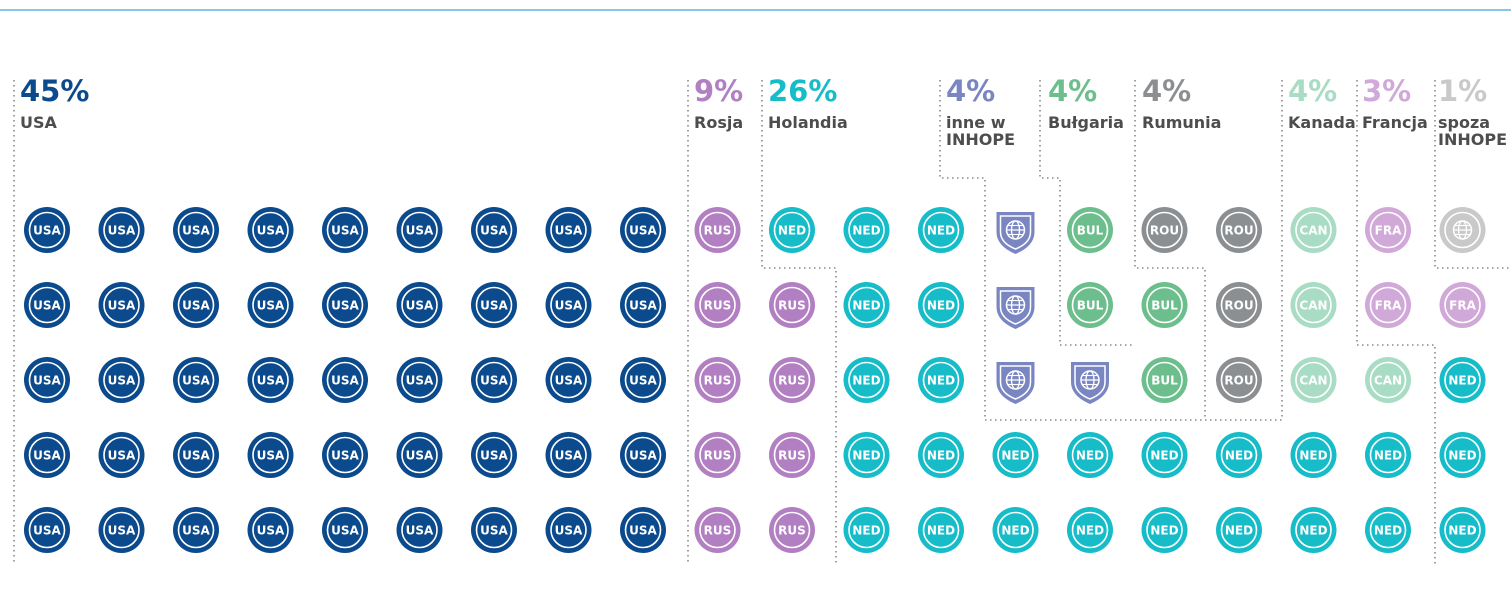 This screenshot has width=1511, height=595. I want to click on icon-code: RUS, so click(792, 306).